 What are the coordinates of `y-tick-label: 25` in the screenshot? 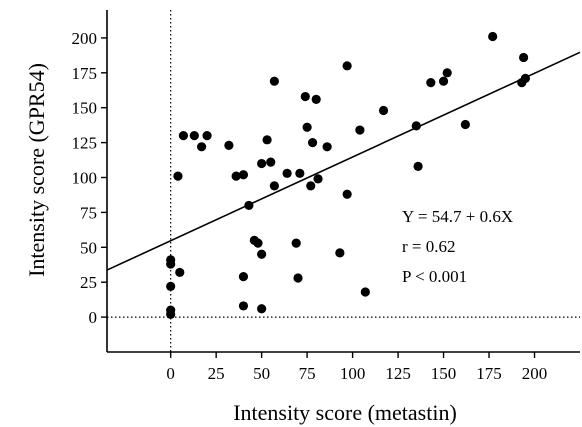 It's located at (88, 282).